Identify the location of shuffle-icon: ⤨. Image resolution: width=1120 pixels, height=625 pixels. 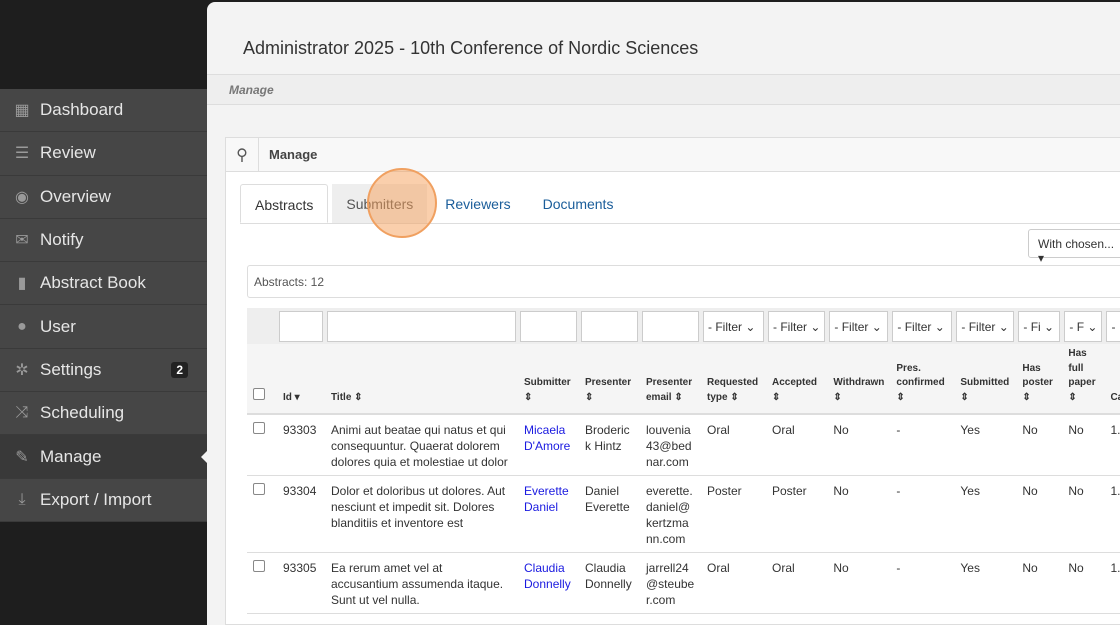
(22, 413).